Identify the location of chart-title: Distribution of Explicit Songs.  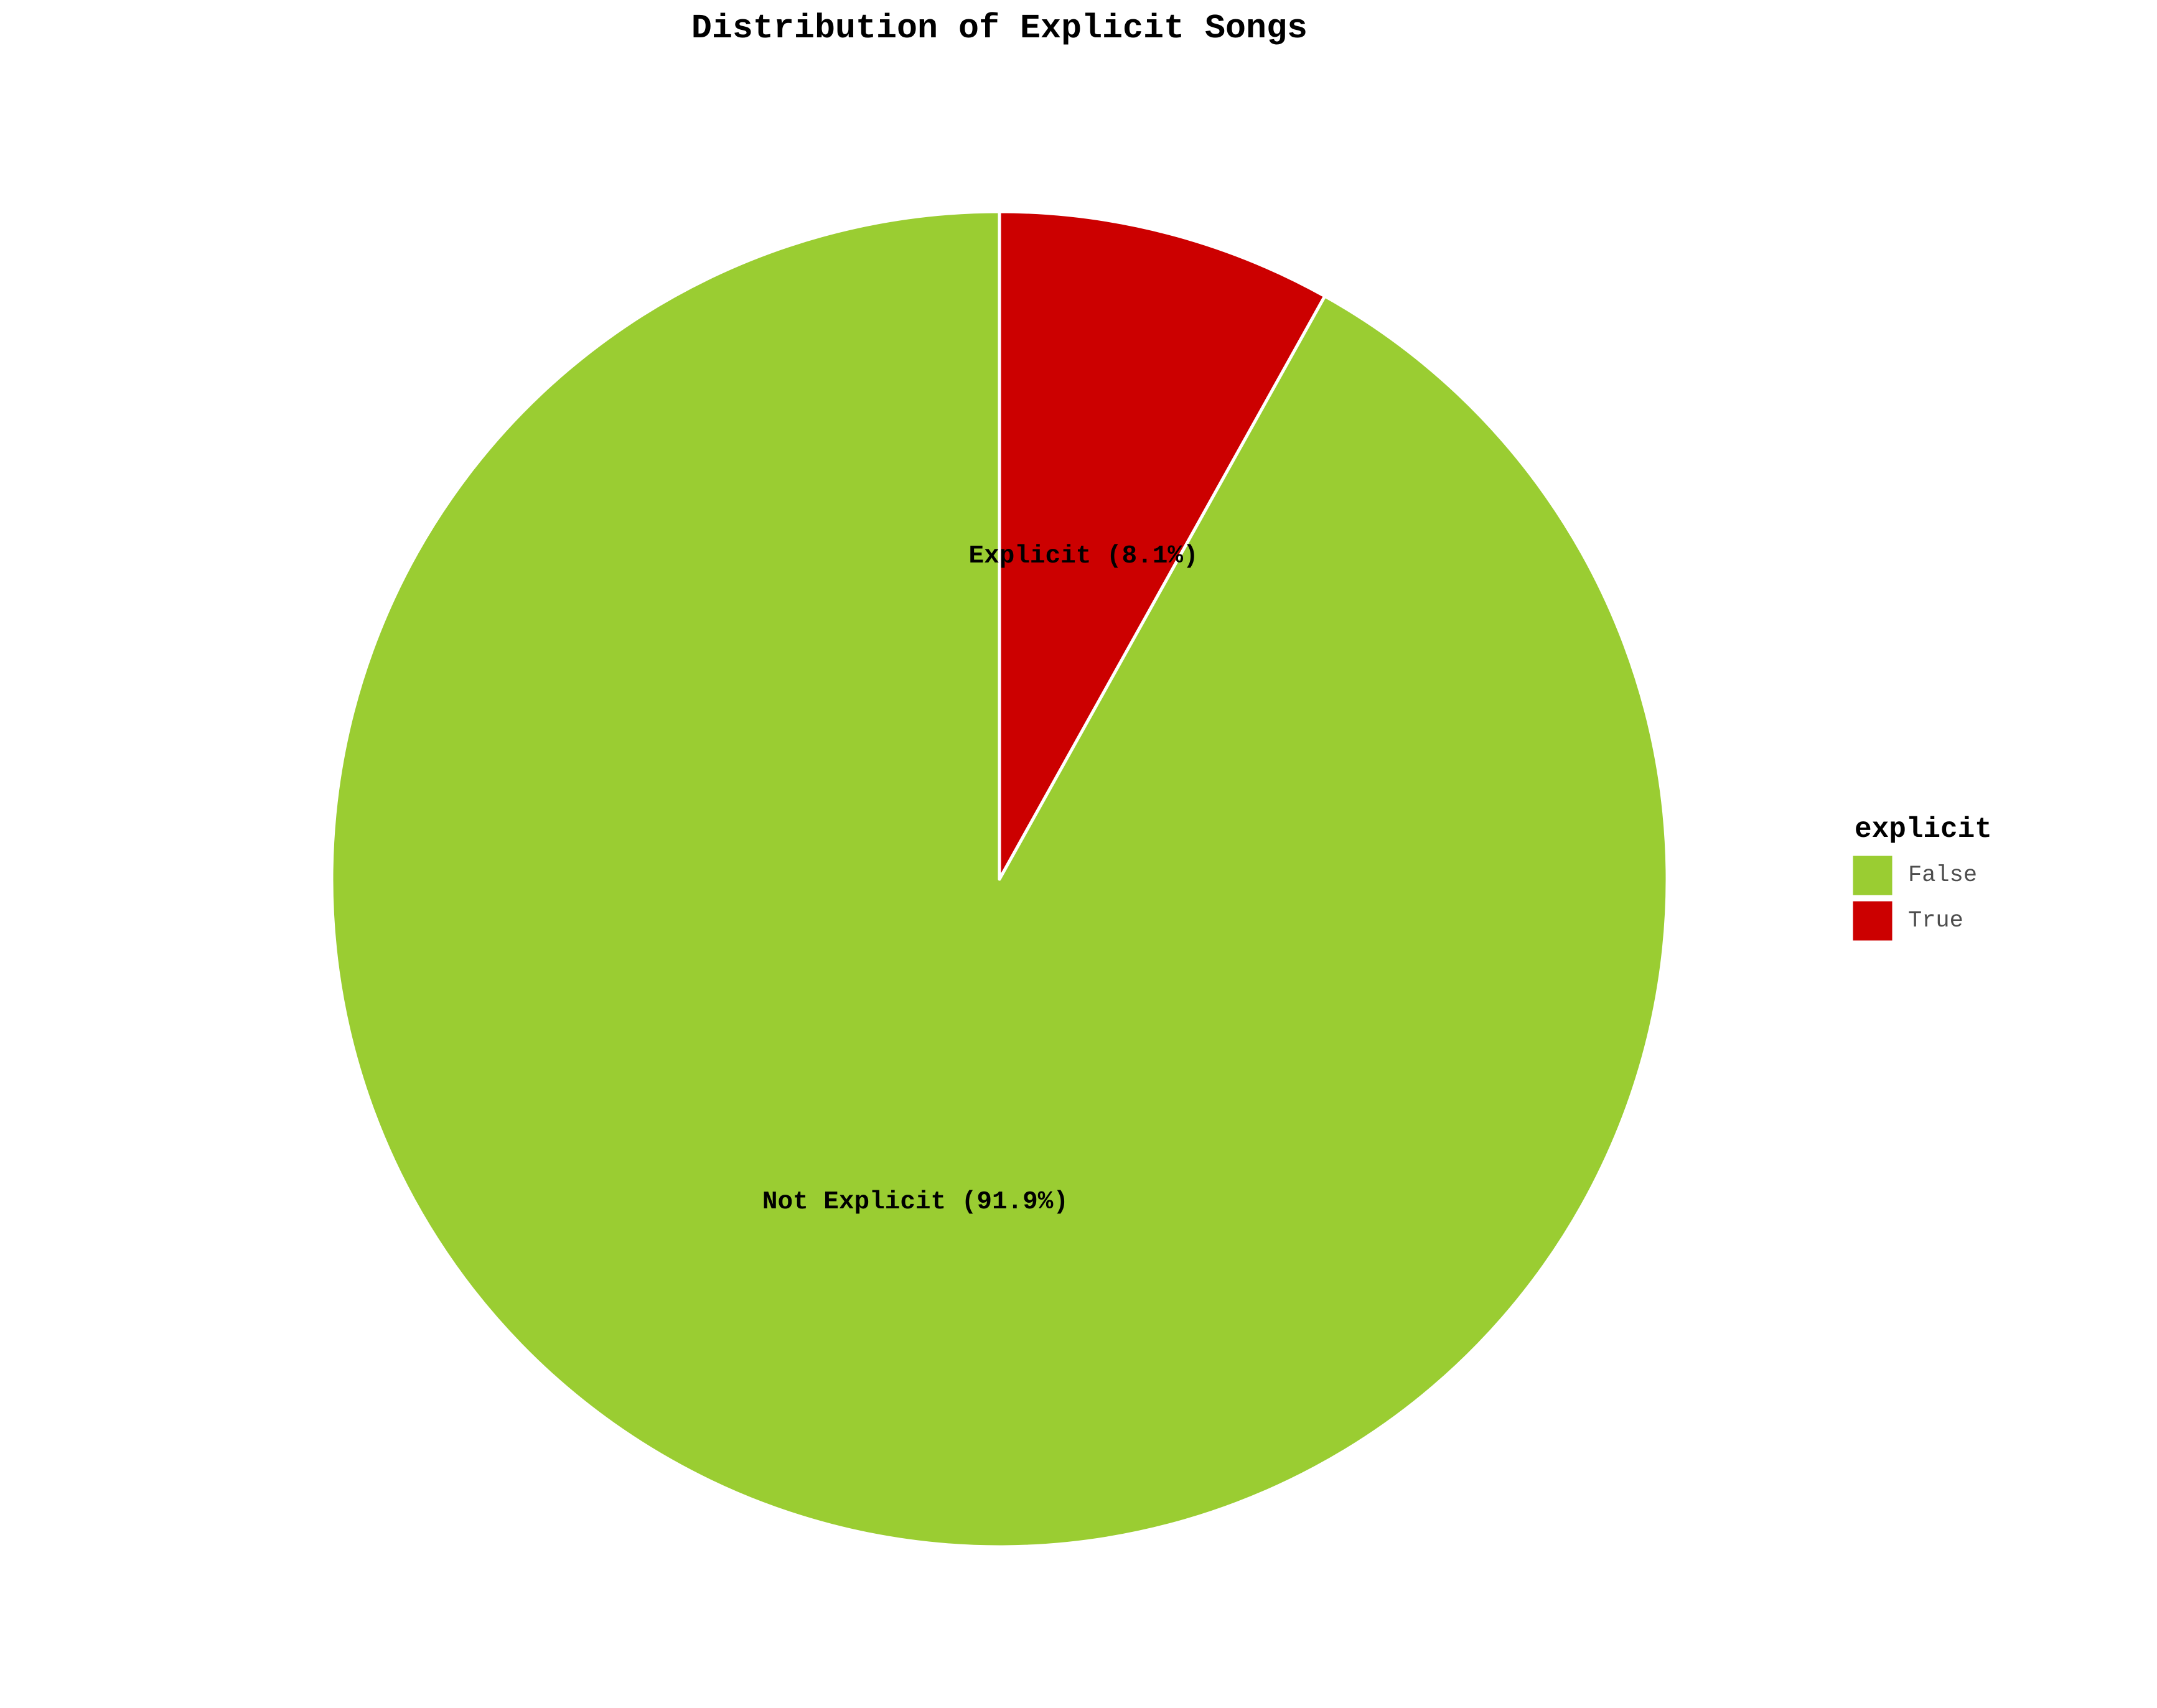
(999, 28).